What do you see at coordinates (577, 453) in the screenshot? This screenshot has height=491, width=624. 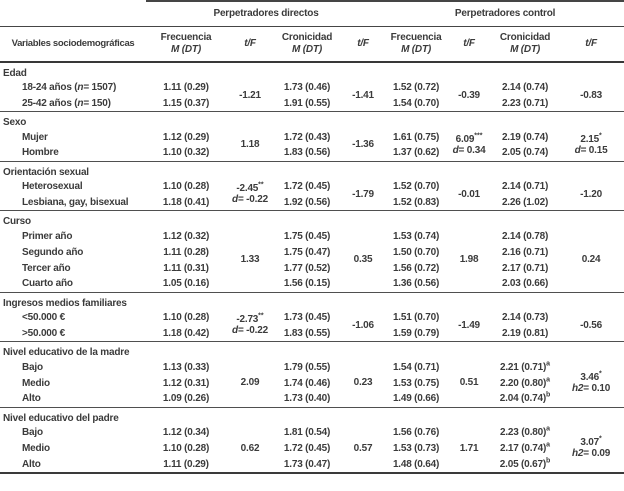 I see `effect-symbol: h2` at bounding box center [577, 453].